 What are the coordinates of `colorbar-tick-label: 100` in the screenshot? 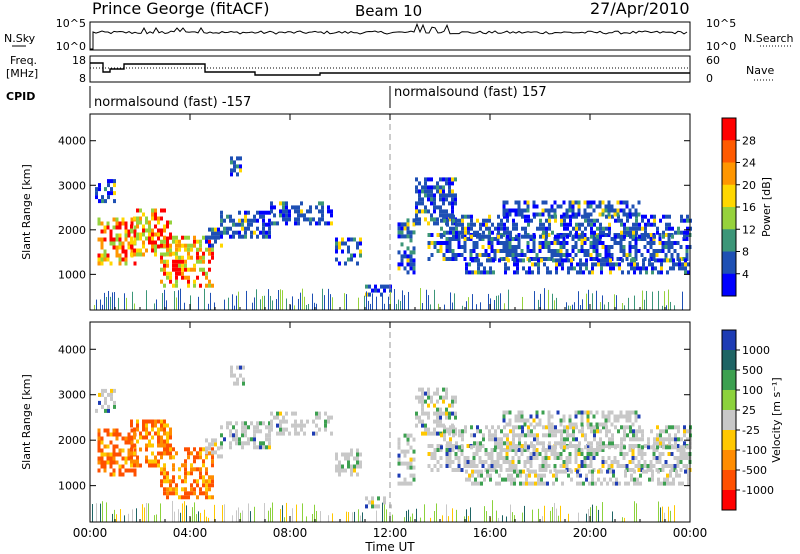 It's located at (752, 390).